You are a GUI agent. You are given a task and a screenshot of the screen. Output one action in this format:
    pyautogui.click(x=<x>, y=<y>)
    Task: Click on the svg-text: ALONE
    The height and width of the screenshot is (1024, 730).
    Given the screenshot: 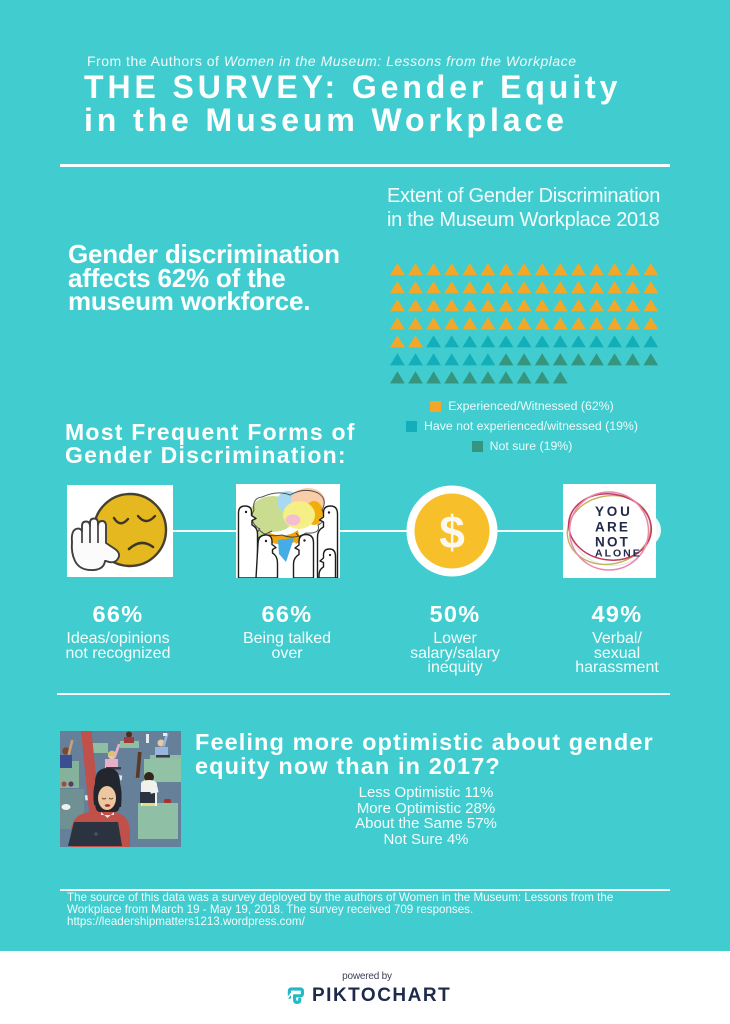 What is the action you would take?
    pyautogui.click(x=618, y=554)
    